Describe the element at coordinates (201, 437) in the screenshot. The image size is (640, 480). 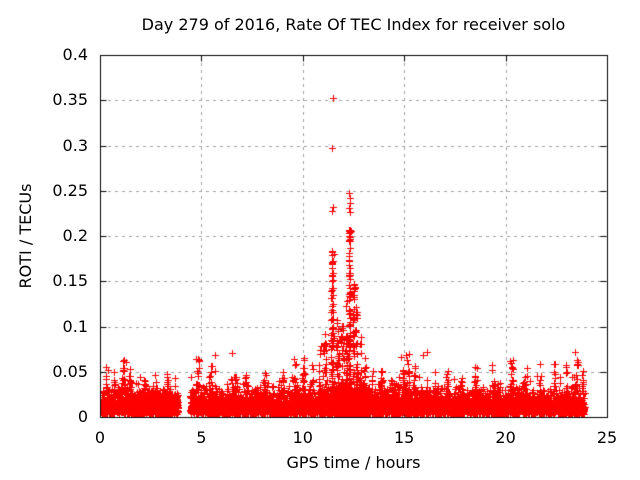
I see `x-tick-label: 5` at that location.